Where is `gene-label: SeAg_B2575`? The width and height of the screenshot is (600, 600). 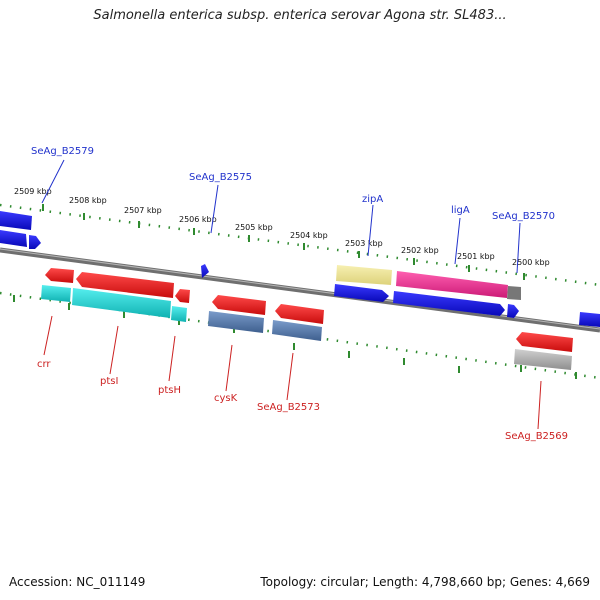 gene-label: SeAg_B2575 is located at coordinates (220, 177).